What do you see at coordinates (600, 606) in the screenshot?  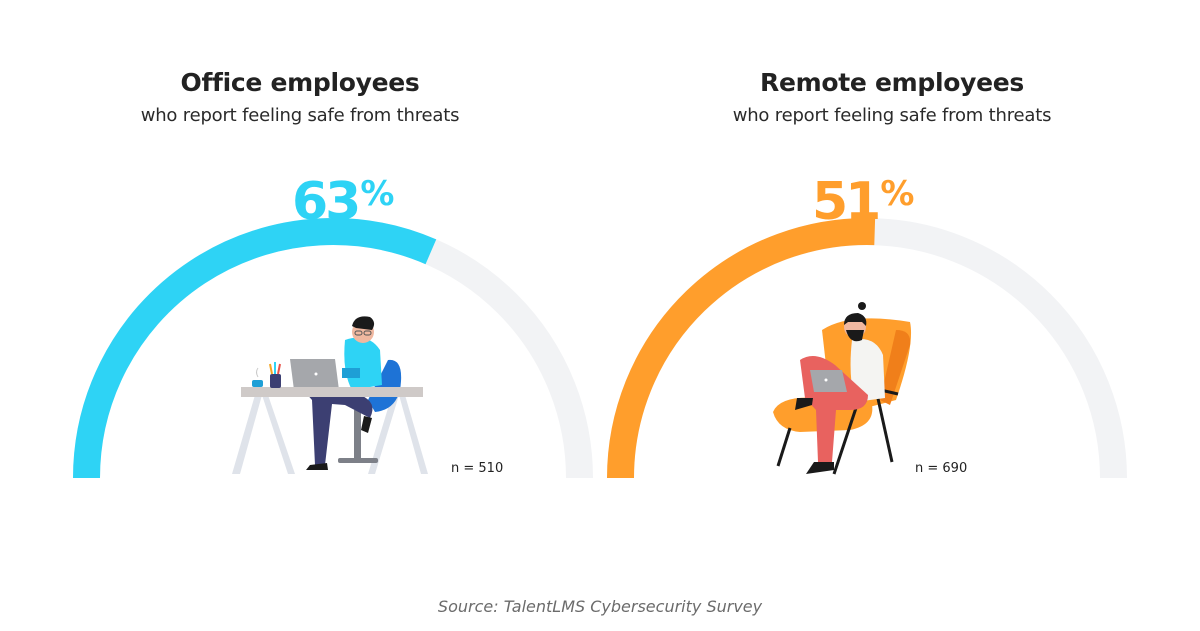 I see `source-caption: Source: TalentLMS Cybersecurity Survey` at bounding box center [600, 606].